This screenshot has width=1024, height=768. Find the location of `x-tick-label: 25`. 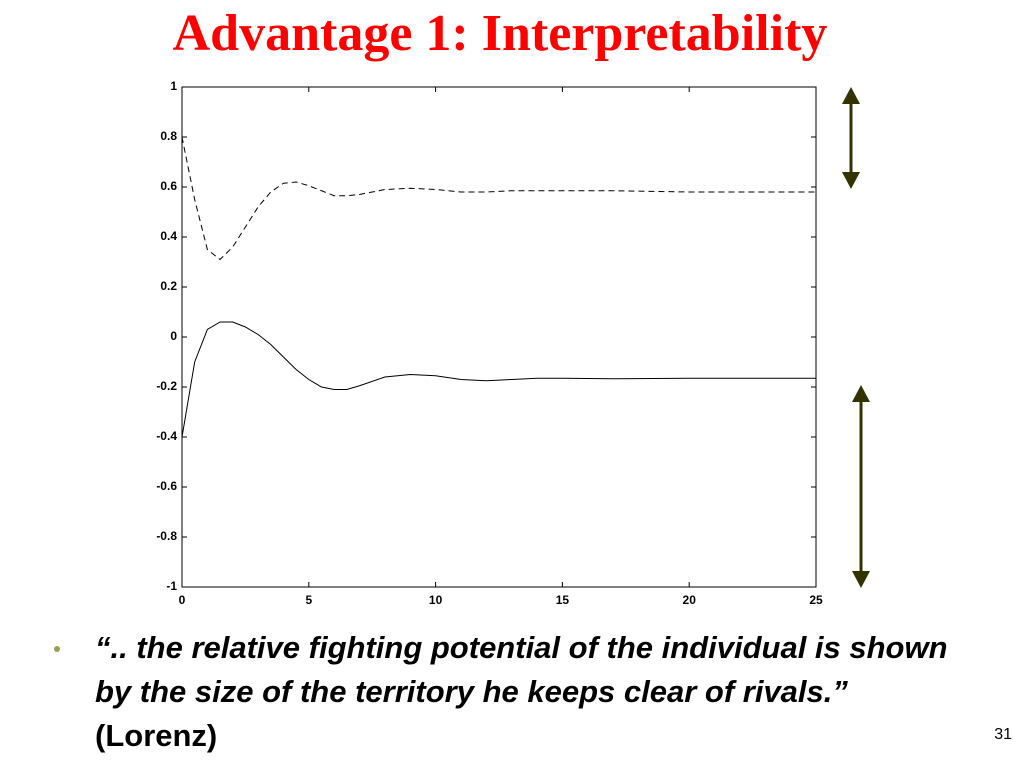

x-tick-label: 25 is located at coordinates (816, 600).